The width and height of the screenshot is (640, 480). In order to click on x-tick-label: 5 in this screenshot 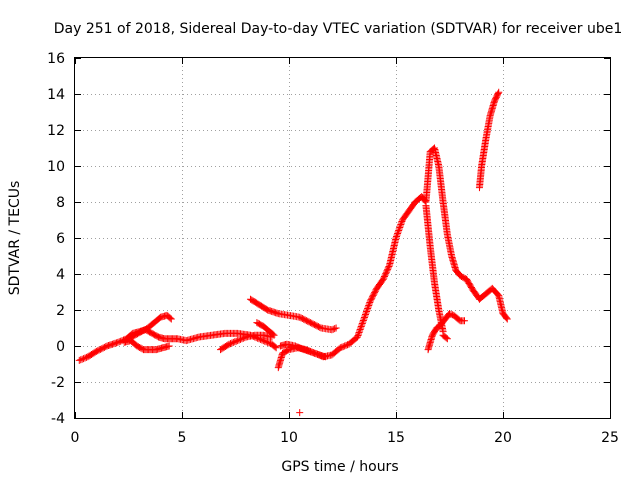, I will do `click(182, 438)`.